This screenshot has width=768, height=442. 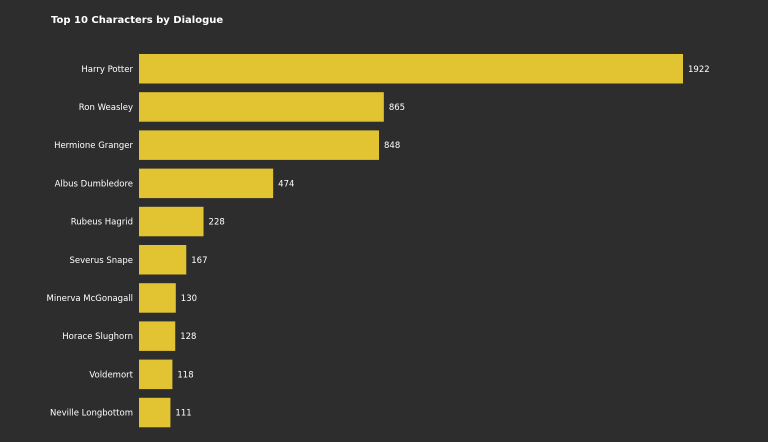 What do you see at coordinates (199, 261) in the screenshot?
I see `data-label: 167` at bounding box center [199, 261].